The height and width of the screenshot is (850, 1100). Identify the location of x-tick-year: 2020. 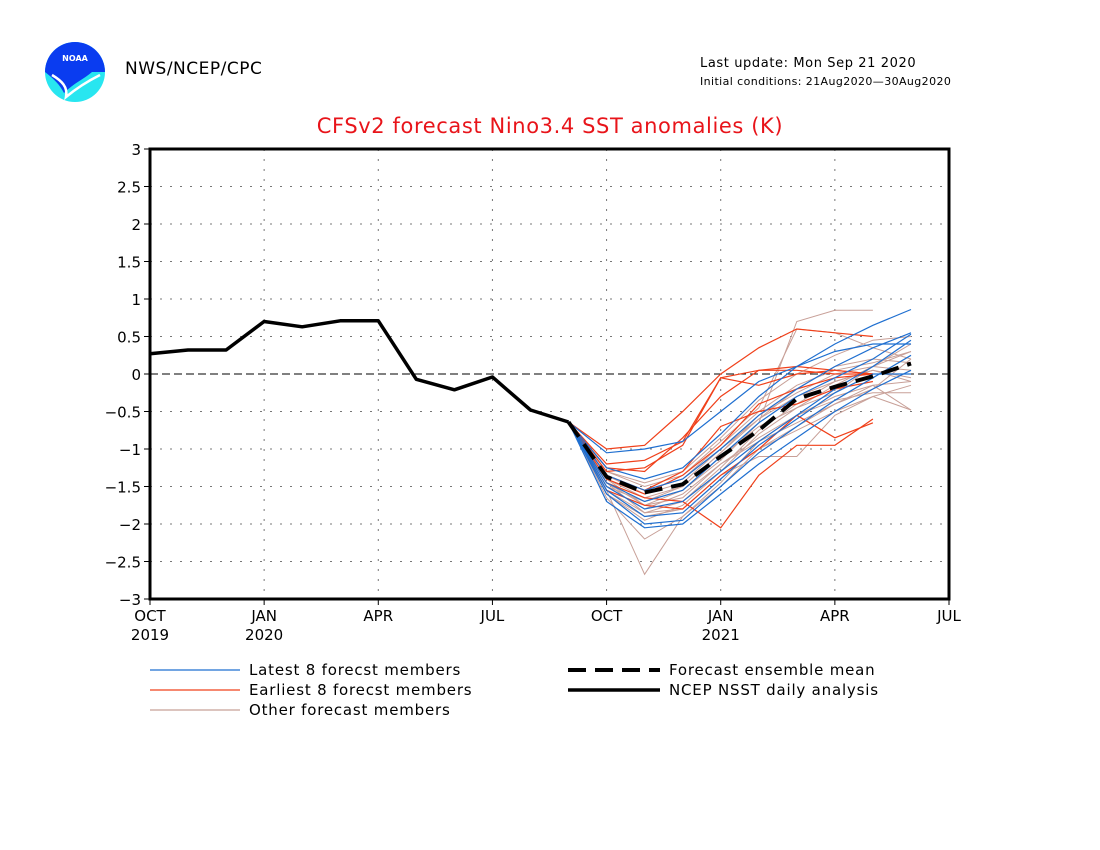
(264, 635).